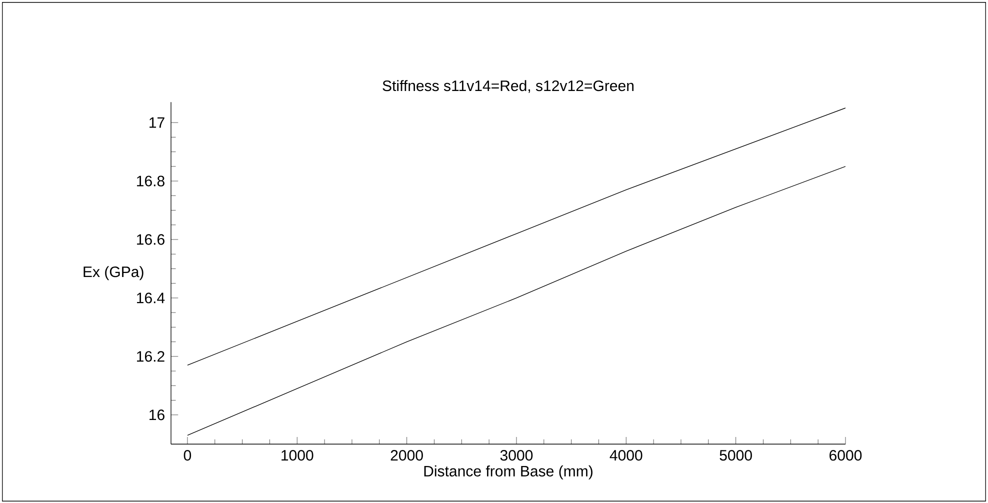  What do you see at coordinates (406, 455) in the screenshot?
I see `x-tick-label: 2000` at bounding box center [406, 455].